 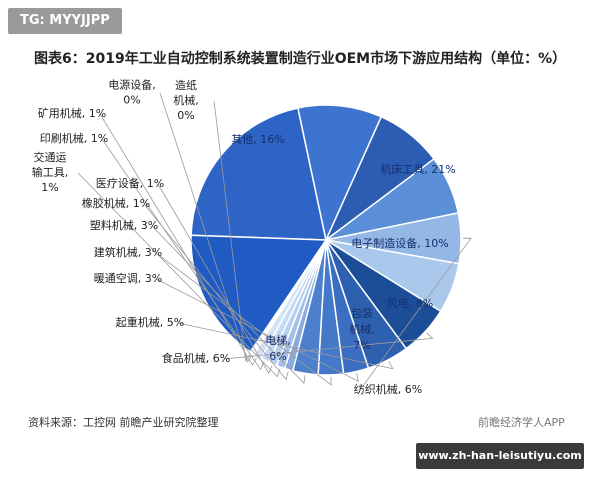 What do you see at coordinates (74, 138) in the screenshot?
I see `slice-label: 印刷机械, 1%` at bounding box center [74, 138].